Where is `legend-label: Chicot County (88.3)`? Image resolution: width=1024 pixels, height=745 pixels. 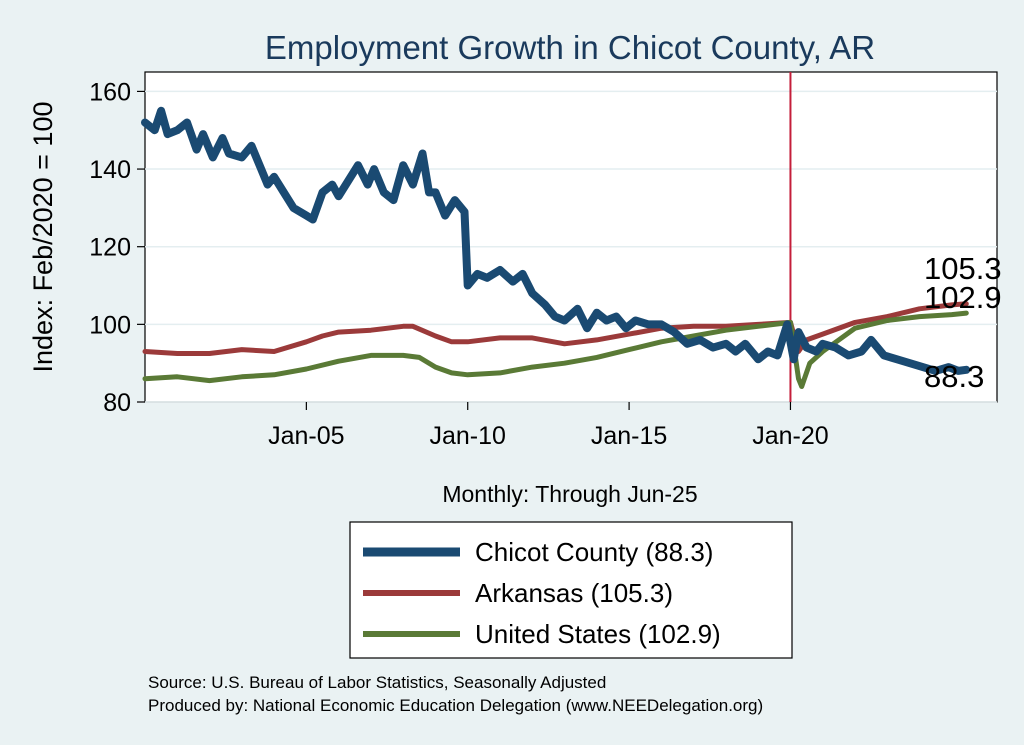 legend-label: Chicot County (88.3) is located at coordinates (594, 552).